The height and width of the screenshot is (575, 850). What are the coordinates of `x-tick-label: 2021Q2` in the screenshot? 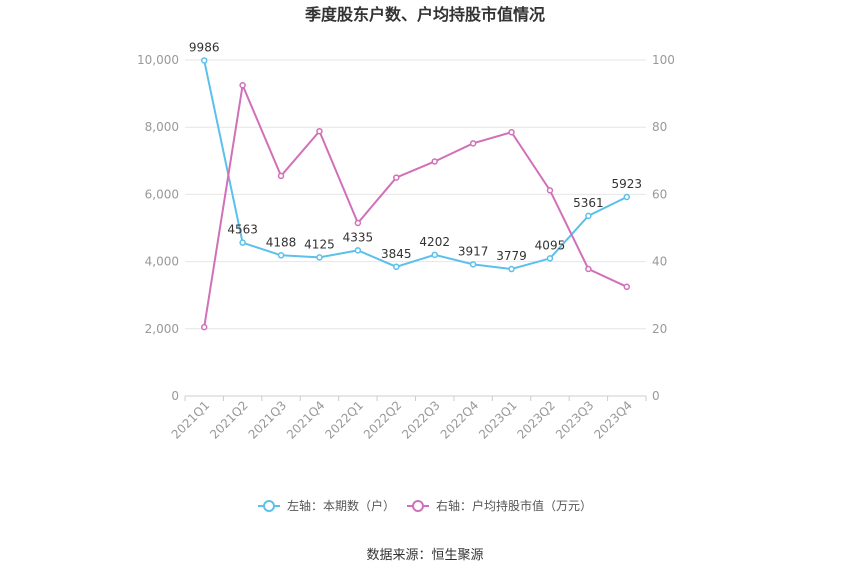 It's located at (229, 420).